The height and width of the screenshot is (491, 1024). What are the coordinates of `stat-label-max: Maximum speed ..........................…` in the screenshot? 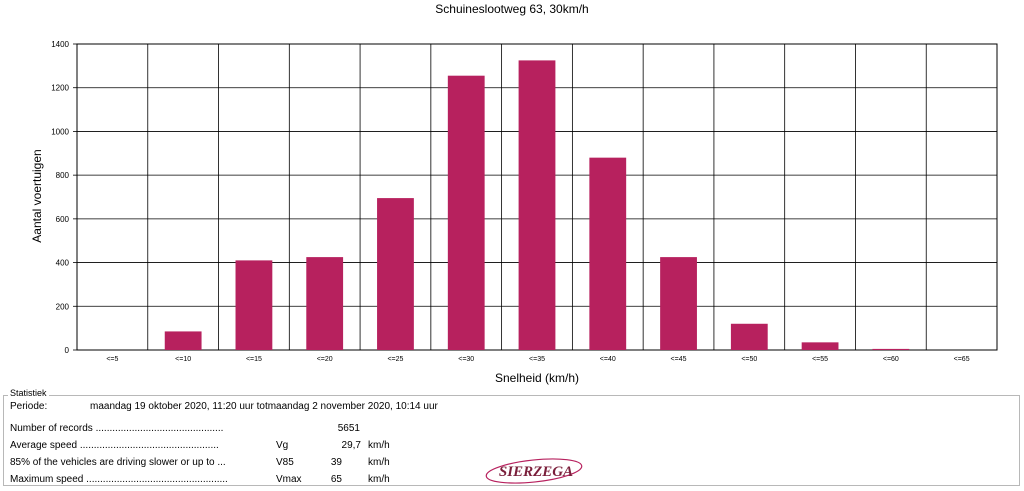 It's located at (119, 479).